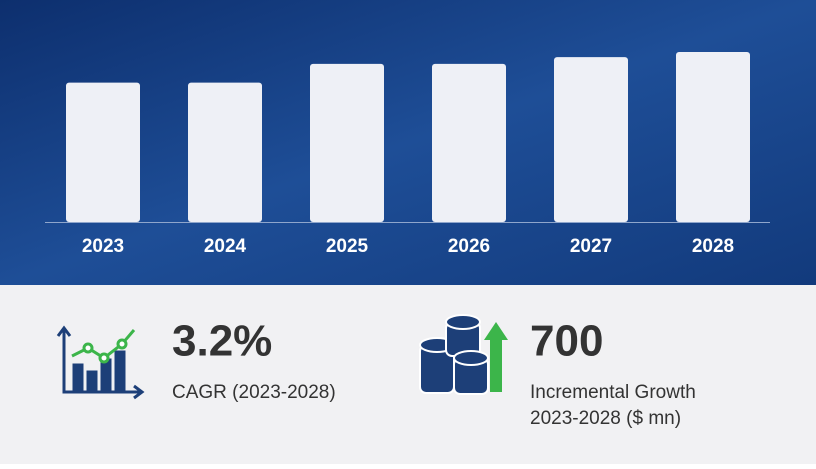  What do you see at coordinates (254, 392) in the screenshot?
I see `kpi-label: CAGR (2023-2028)` at bounding box center [254, 392].